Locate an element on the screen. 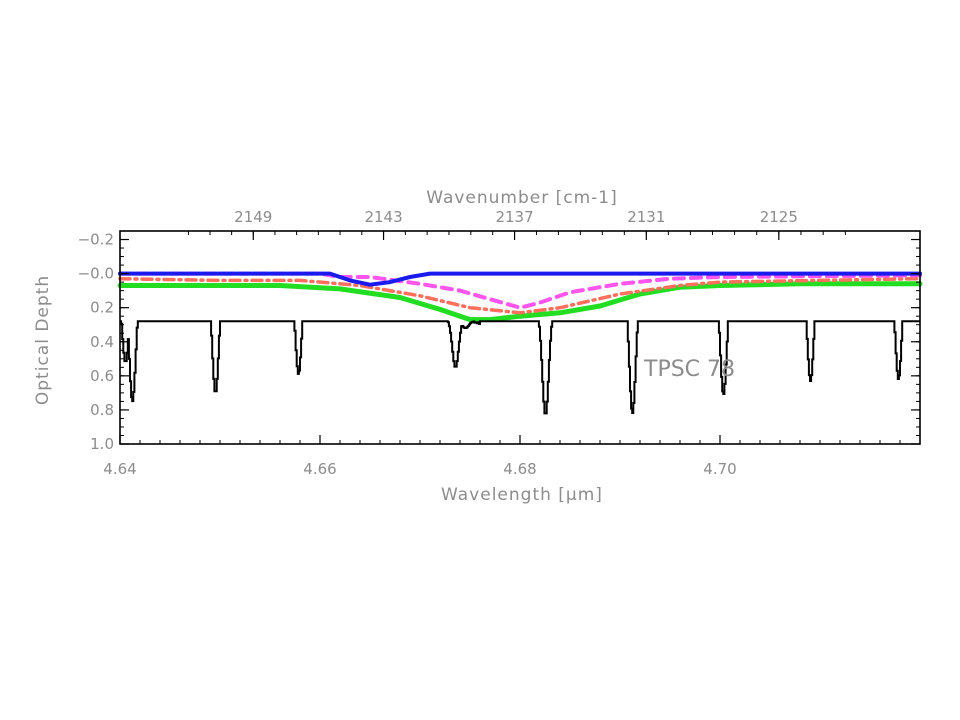 The width and height of the screenshot is (960, 720). y-tick-label: 0.8 is located at coordinates (102, 410).